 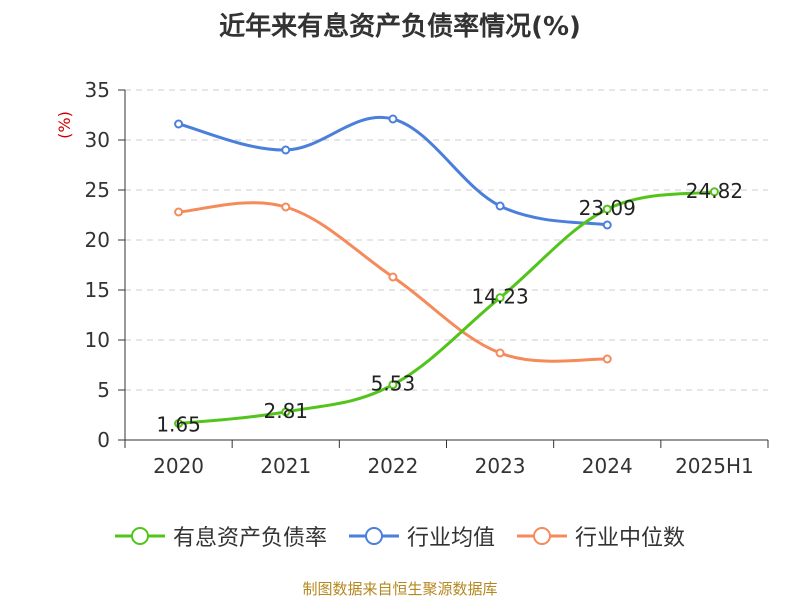 I want to click on legend-item-debt-ratio: 有息资产负债率, so click(x=220, y=536).